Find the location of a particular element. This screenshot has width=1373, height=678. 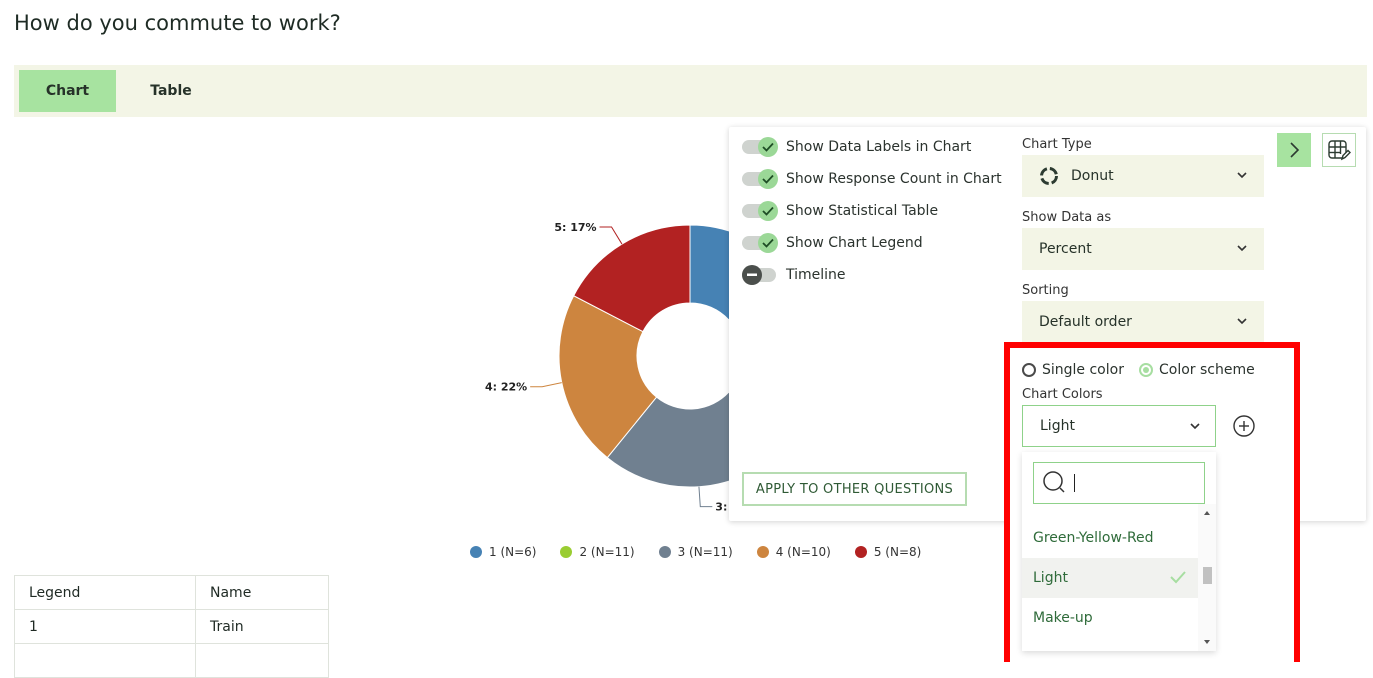

color-scheme-option: Green-Yellow-Red is located at coordinates (1093, 538).